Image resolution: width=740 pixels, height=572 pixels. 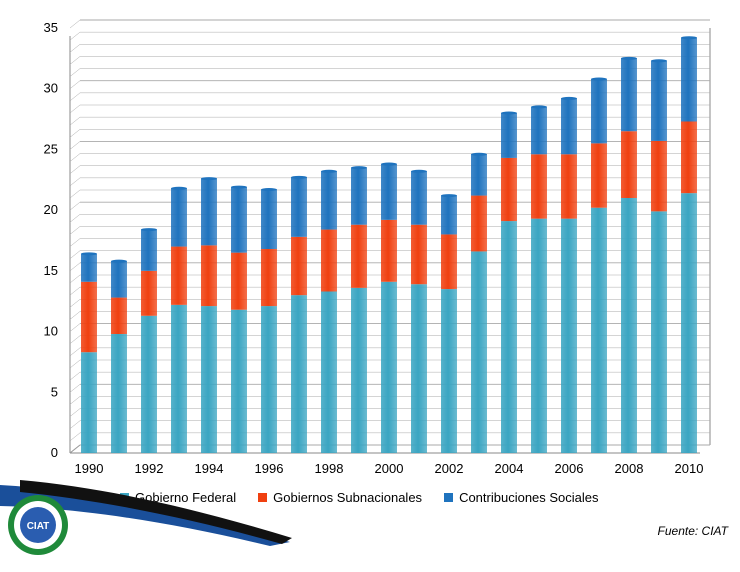 What do you see at coordinates (419, 171) in the screenshot?
I see `bar-cap-2001` at bounding box center [419, 171].